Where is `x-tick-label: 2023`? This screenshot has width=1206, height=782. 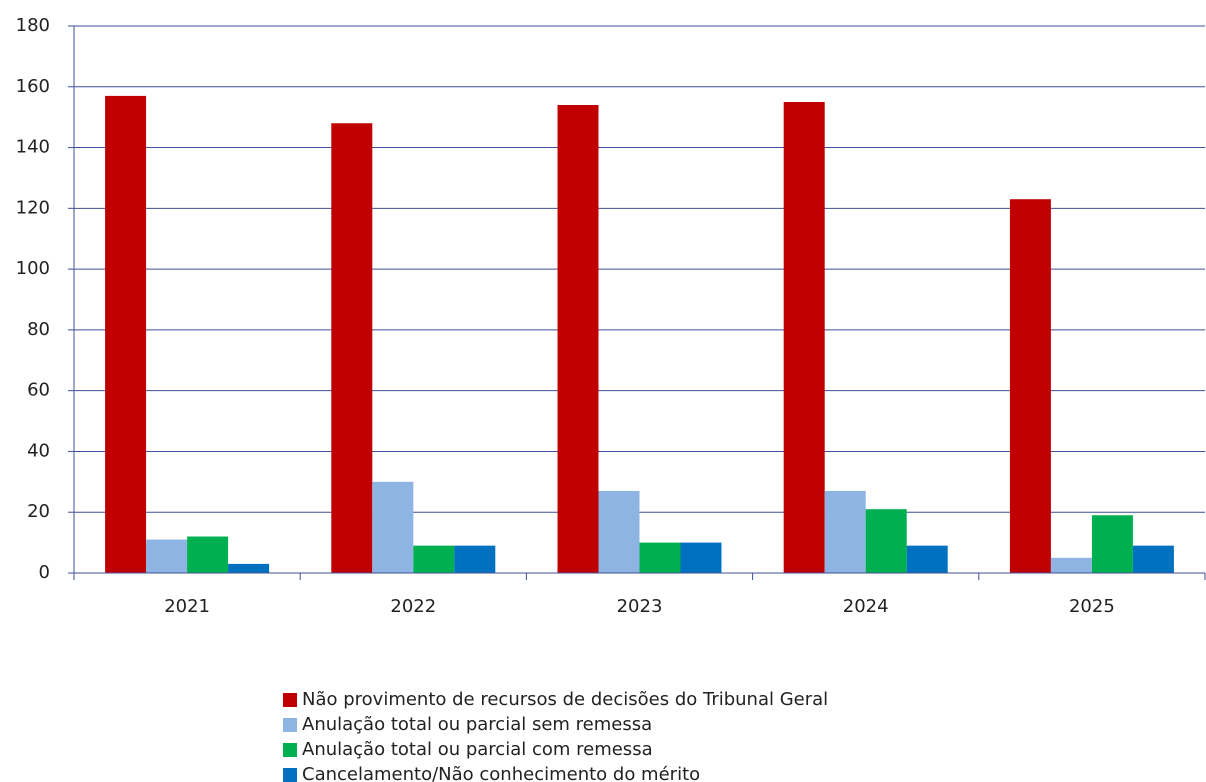 x-tick-label: 2023 is located at coordinates (640, 606).